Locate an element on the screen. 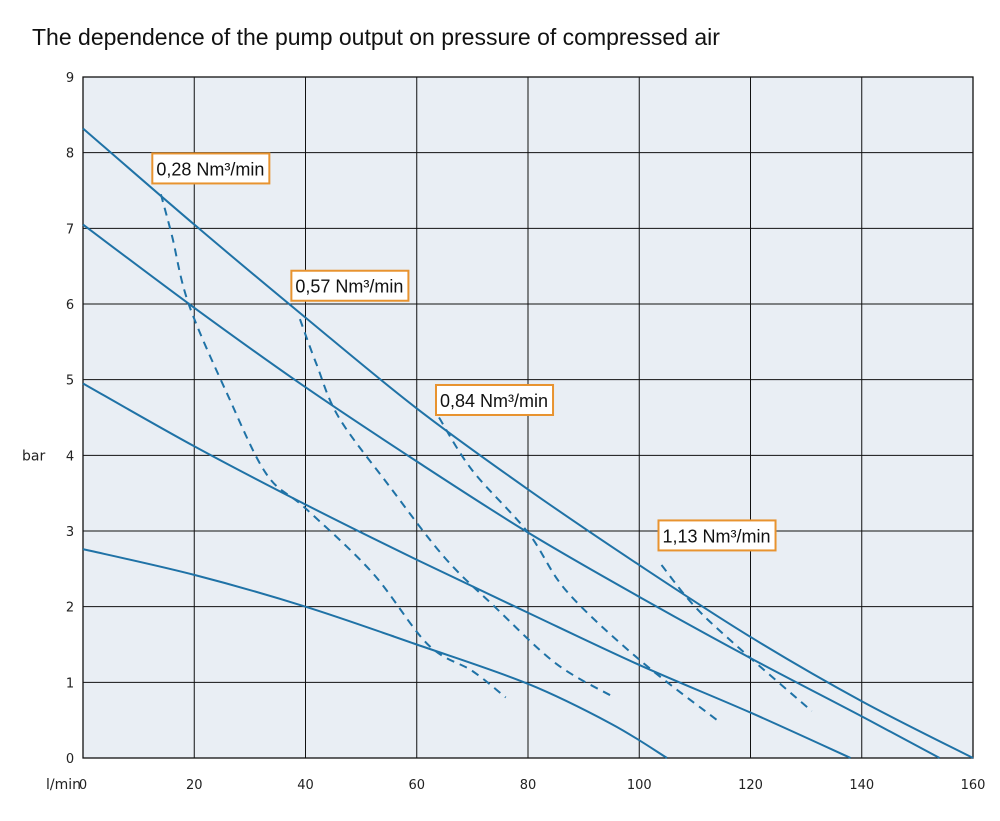  y-tick-label: 2 is located at coordinates (70, 608).